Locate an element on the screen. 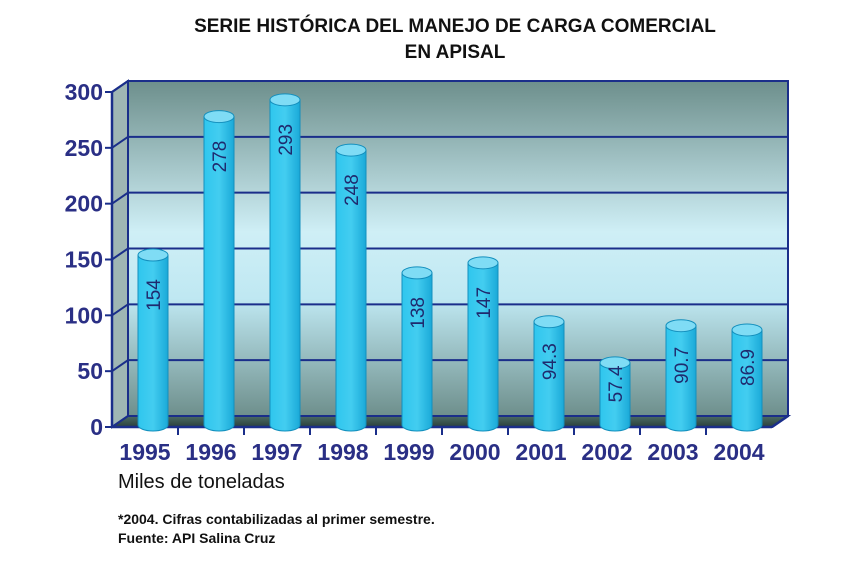 The image size is (844, 567). x-axis-depth is located at coordinates (780, 421).